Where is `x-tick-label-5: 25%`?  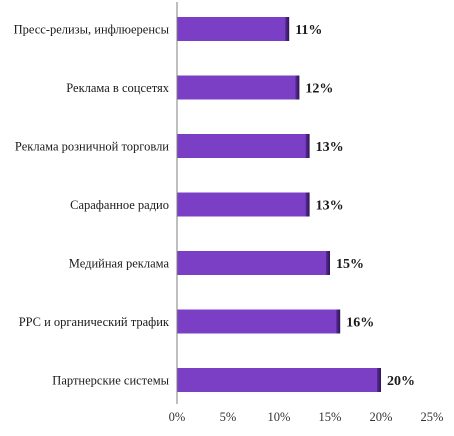
x-tick-label-5: 25% is located at coordinates (432, 417).